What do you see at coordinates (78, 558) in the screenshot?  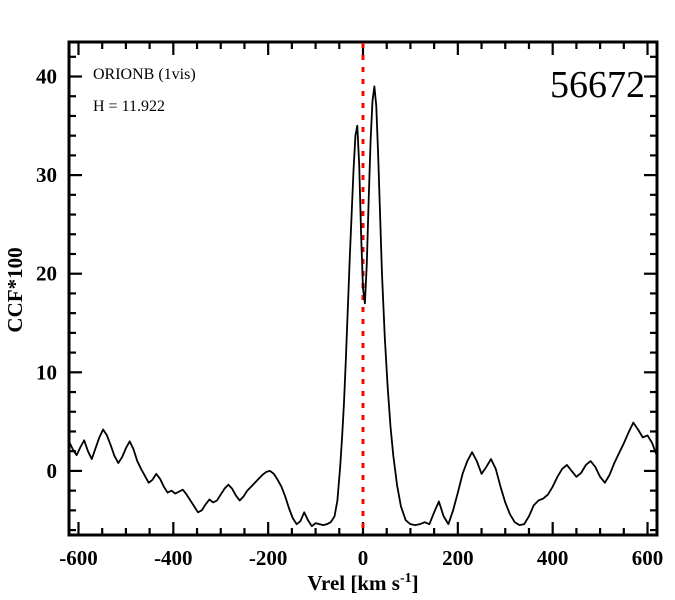 I see `x-tick-label: -600` at bounding box center [78, 558].